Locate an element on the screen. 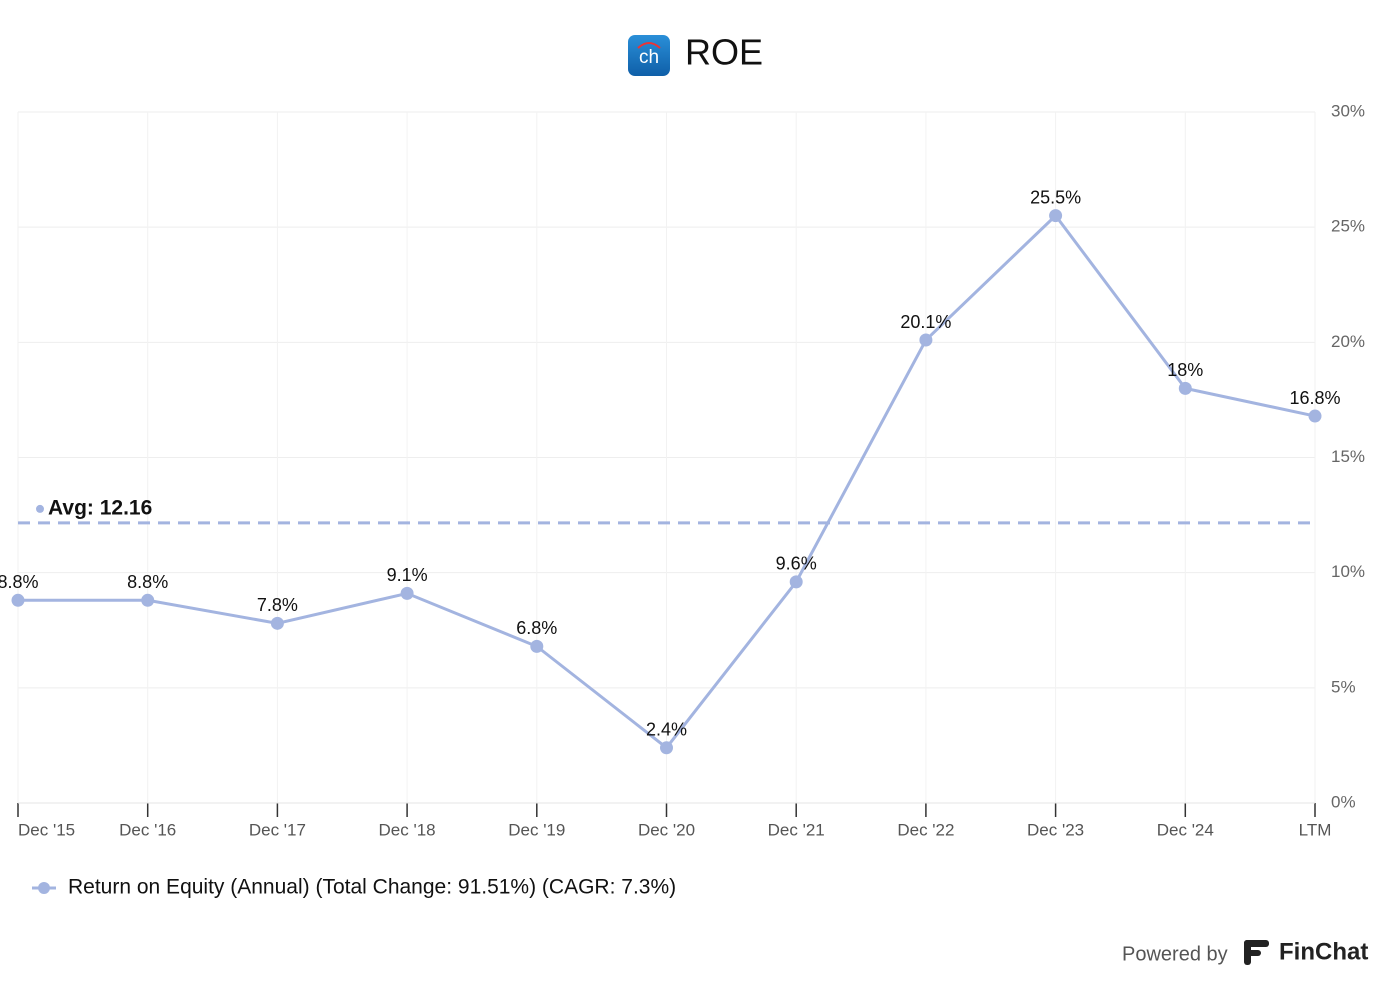 This screenshot has width=1386, height=983. data-label: 9.6% is located at coordinates (796, 564).